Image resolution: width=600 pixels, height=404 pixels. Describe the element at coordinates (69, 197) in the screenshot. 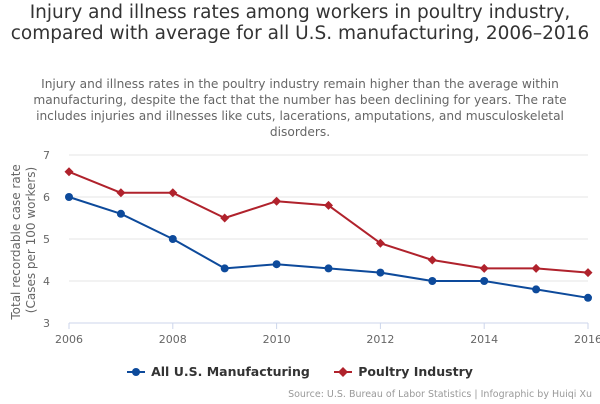

I see `data-point-all-u-s-manufacturing-2006` at that location.